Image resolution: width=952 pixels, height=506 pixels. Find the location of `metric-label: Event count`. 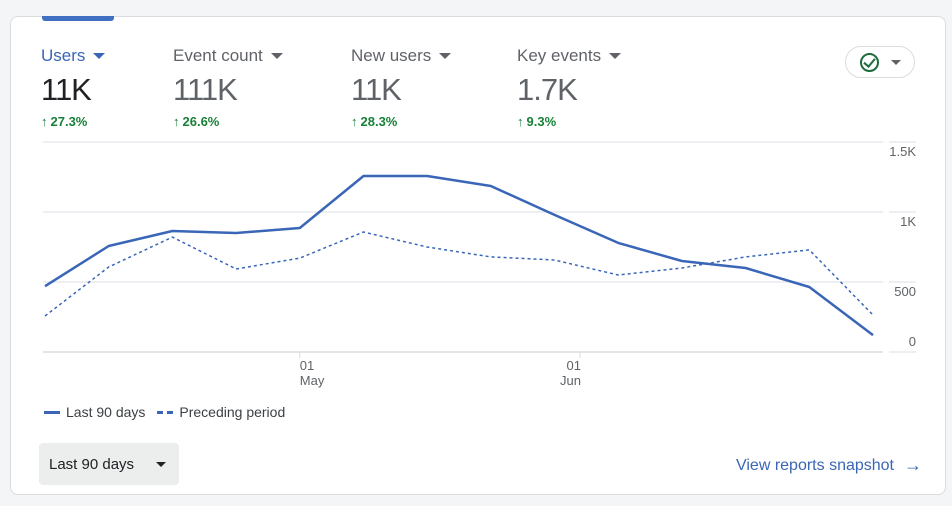

metric-label: Event count is located at coordinates (218, 55).